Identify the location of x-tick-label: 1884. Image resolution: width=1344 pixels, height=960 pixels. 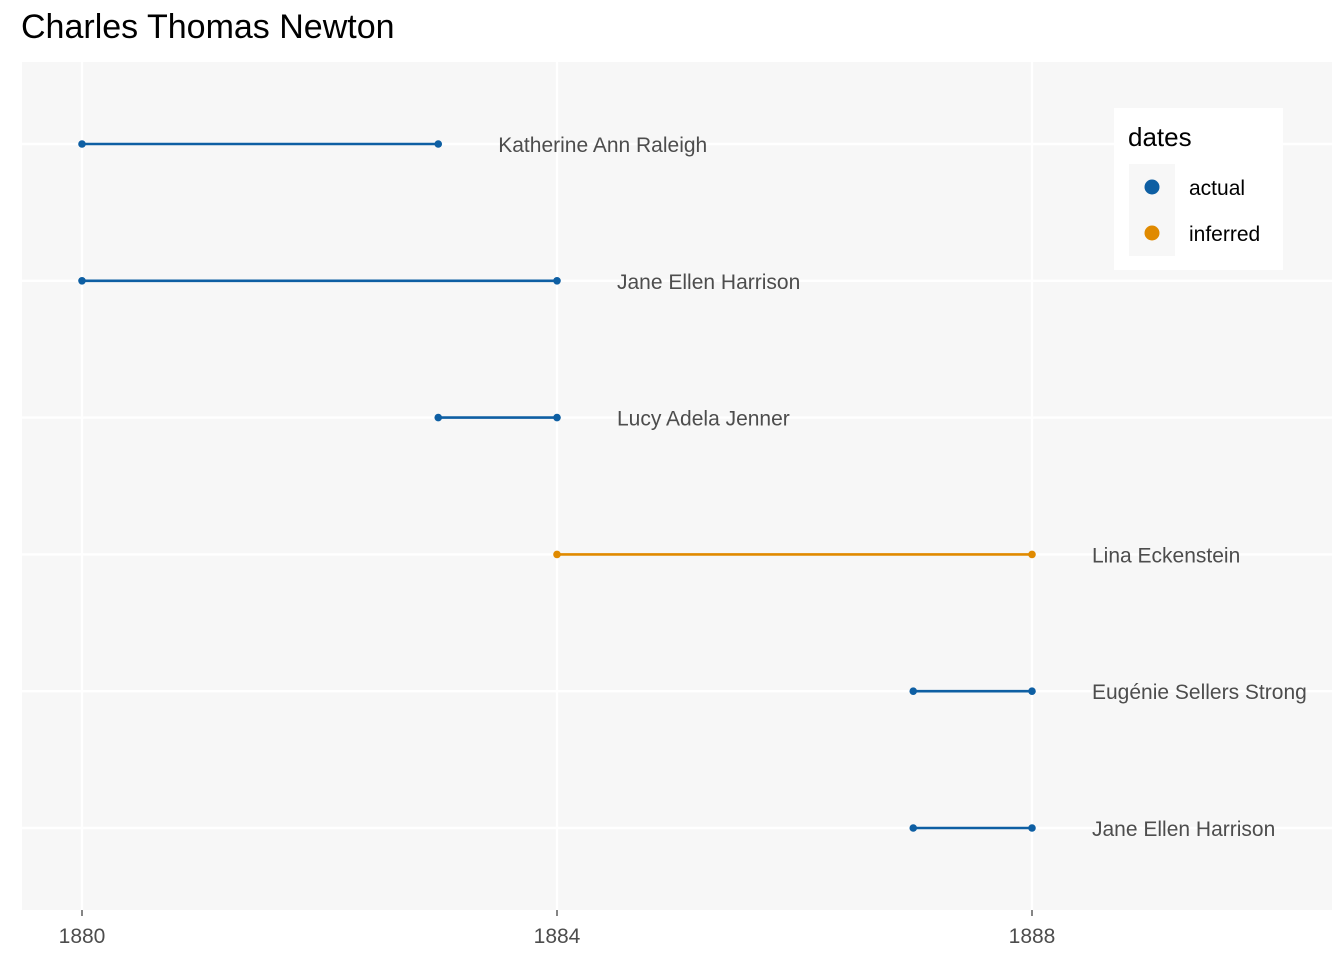
(557, 936).